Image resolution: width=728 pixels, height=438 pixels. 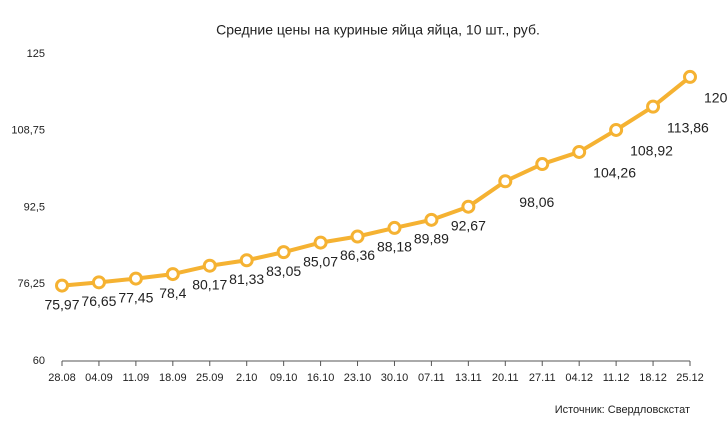 I want to click on x-tick-label: 20.11, so click(x=505, y=378).